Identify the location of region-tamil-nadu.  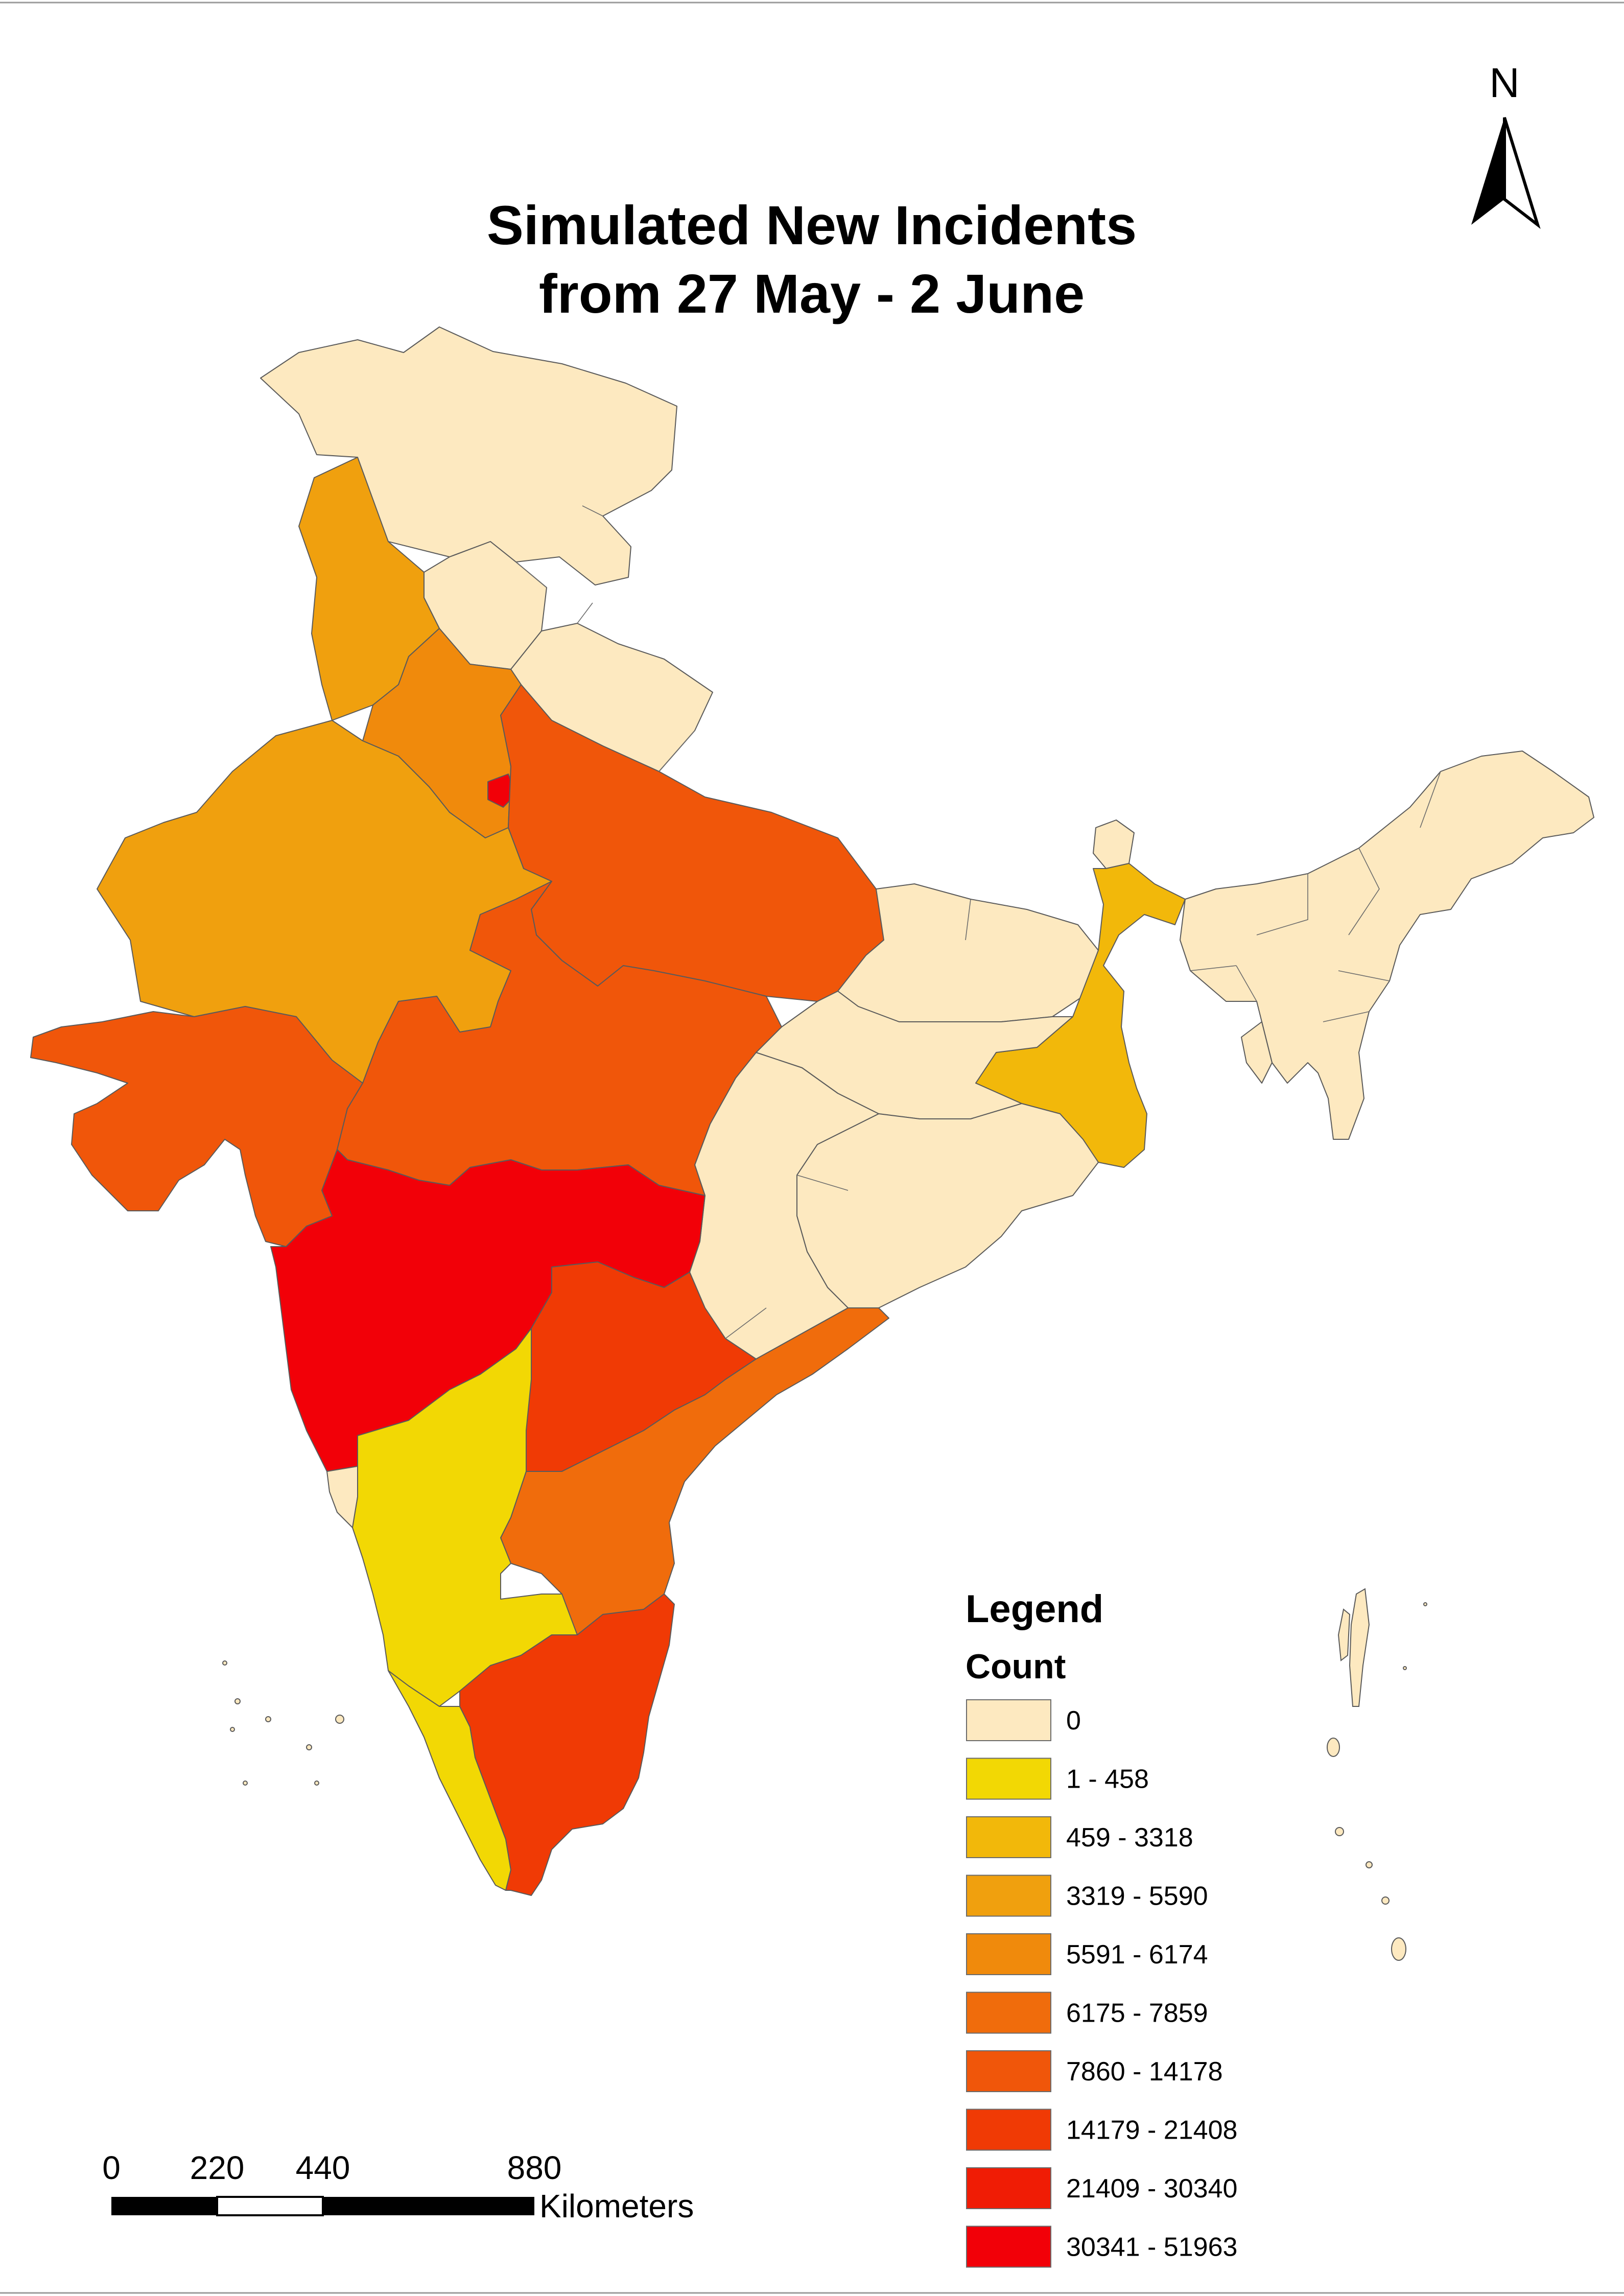
(567, 1745).